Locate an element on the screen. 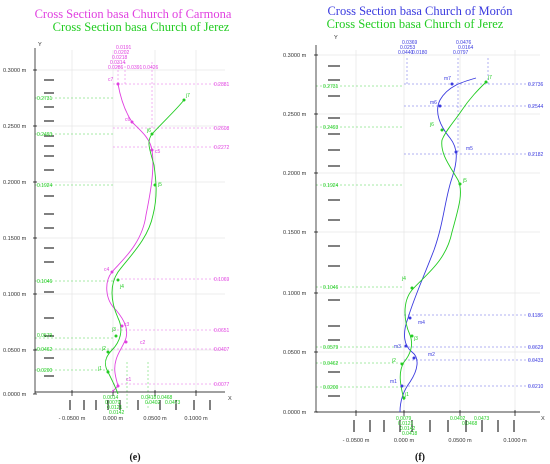 The width and height of the screenshot is (550, 464). point-label-j7: j7 is located at coordinates (187, 96).